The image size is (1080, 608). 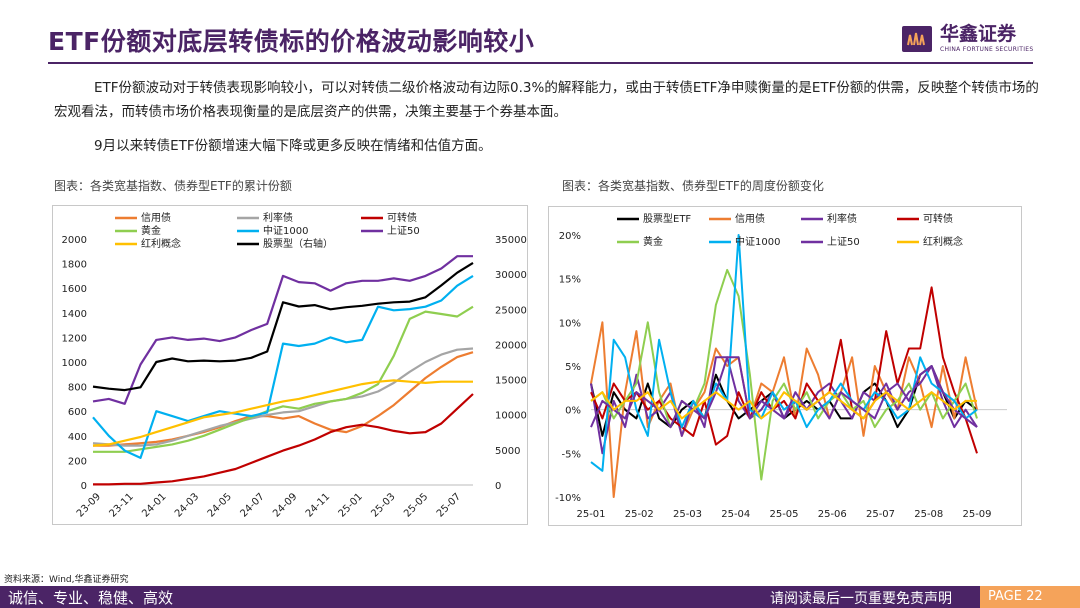 I want to click on series-line-股票型（右轴）, so click(x=283, y=326).